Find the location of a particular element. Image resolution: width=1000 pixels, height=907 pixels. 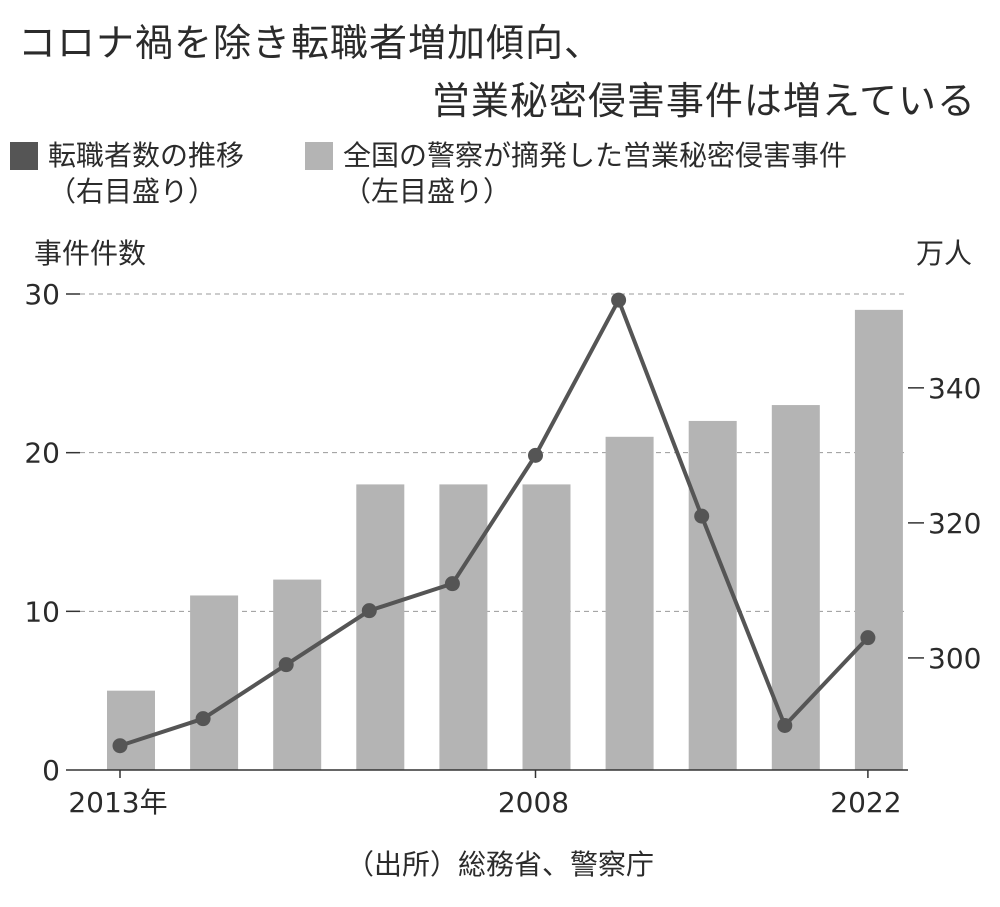

left-axis-tick-label: 20 is located at coordinates (42, 453).